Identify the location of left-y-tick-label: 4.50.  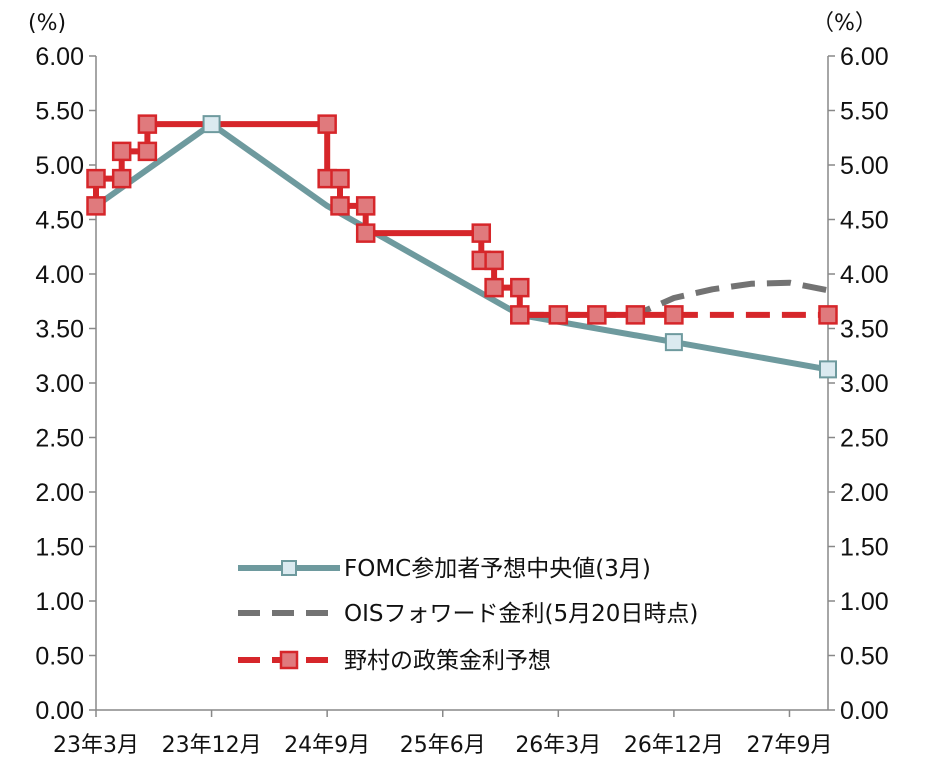
(59, 221).